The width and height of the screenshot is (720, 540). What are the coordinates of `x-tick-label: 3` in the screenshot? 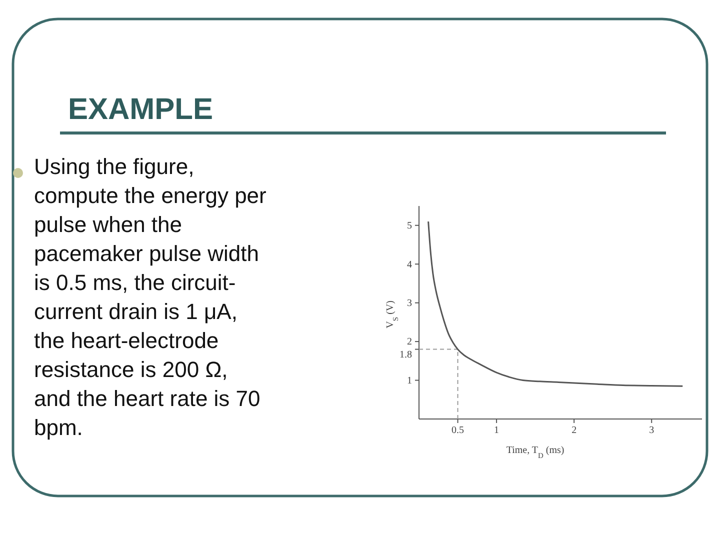 It's located at (651, 430).